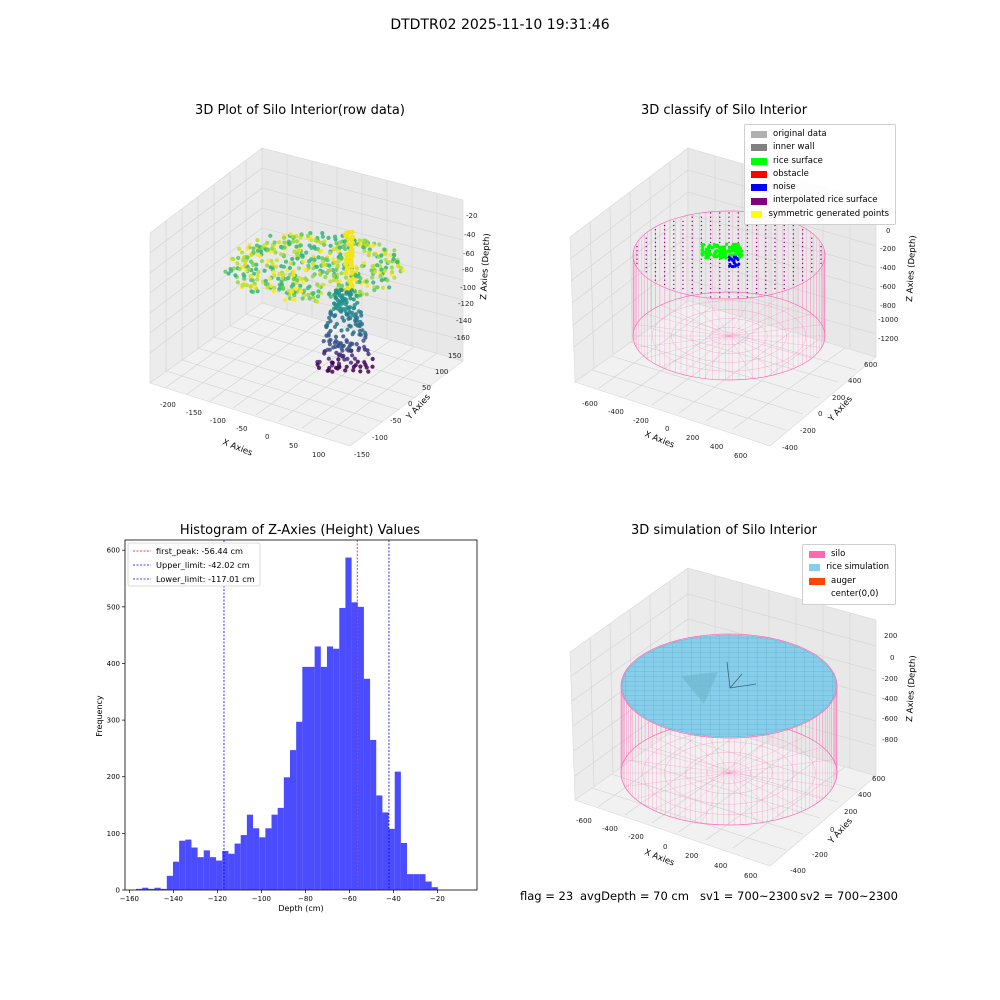  Describe the element at coordinates (808, 431) in the screenshot. I see `classify-ytick: -200` at that location.